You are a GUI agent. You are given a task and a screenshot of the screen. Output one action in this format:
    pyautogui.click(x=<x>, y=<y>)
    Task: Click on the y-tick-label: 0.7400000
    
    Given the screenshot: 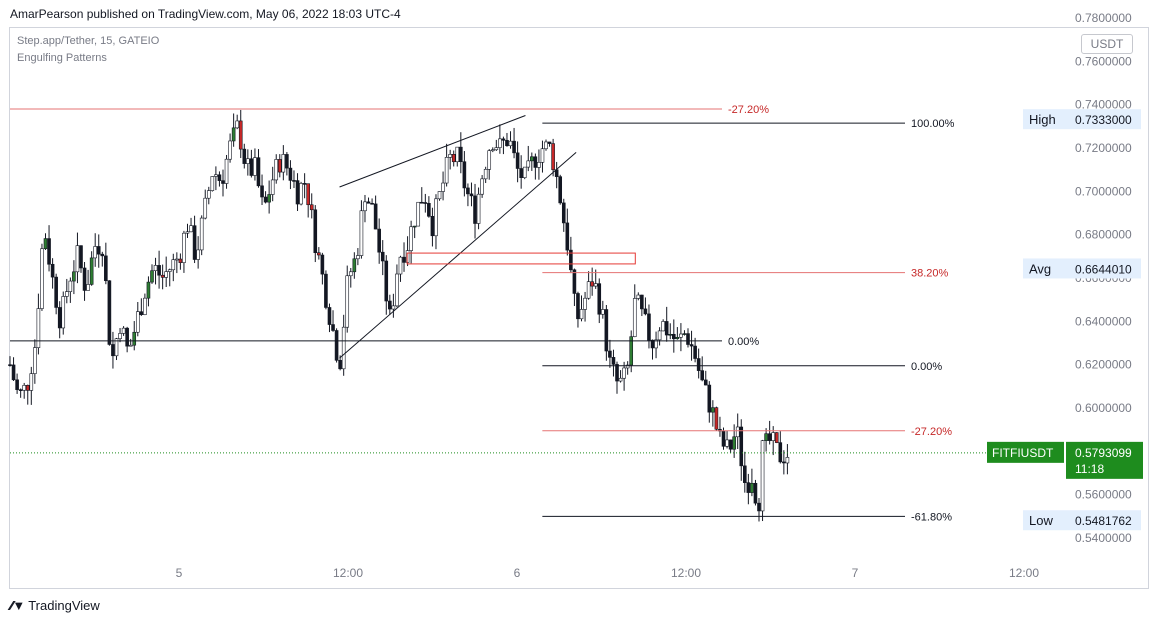 What is the action you would take?
    pyautogui.click(x=1103, y=105)
    